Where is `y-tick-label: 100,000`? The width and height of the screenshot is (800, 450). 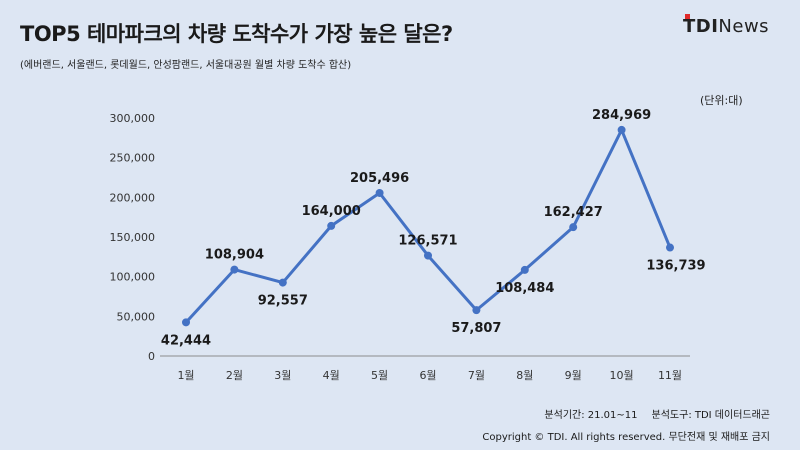
y-tick-label: 100,000 is located at coordinates (133, 277).